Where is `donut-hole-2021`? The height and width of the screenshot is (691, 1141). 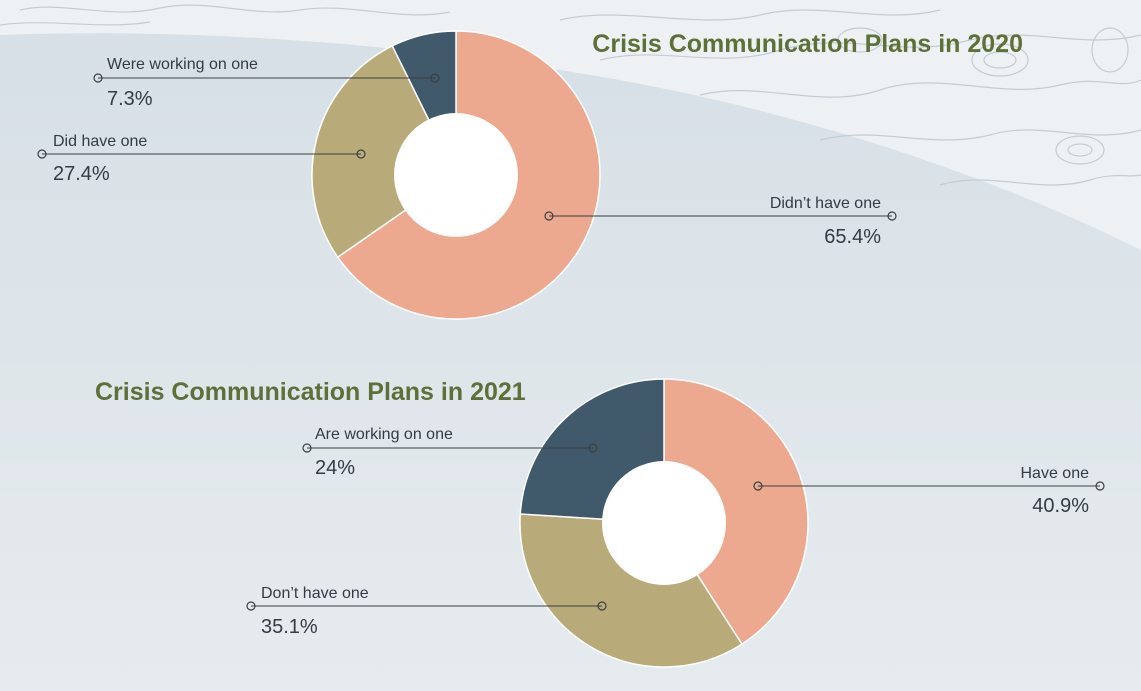 donut-hole-2021 is located at coordinates (664, 523).